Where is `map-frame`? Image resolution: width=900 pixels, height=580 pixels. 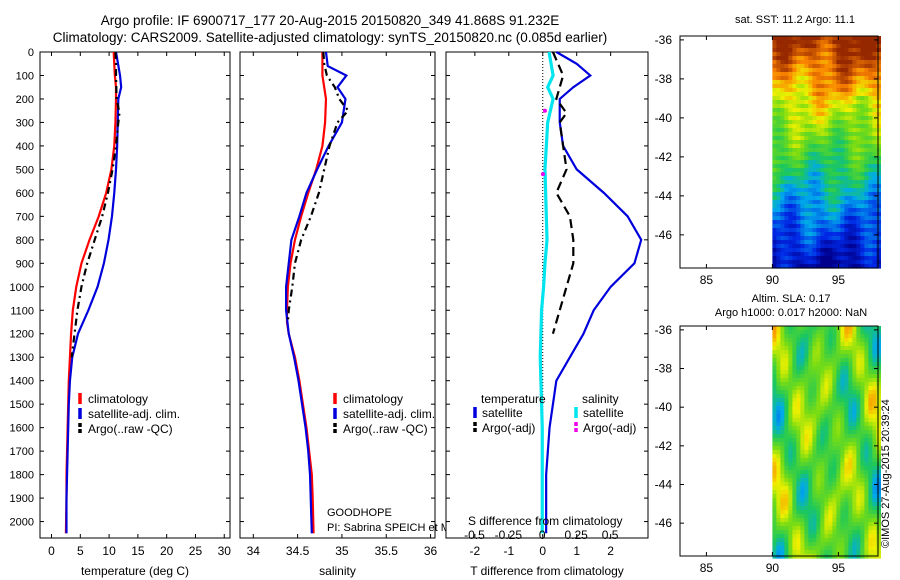
map-frame is located at coordinates (779, 152).